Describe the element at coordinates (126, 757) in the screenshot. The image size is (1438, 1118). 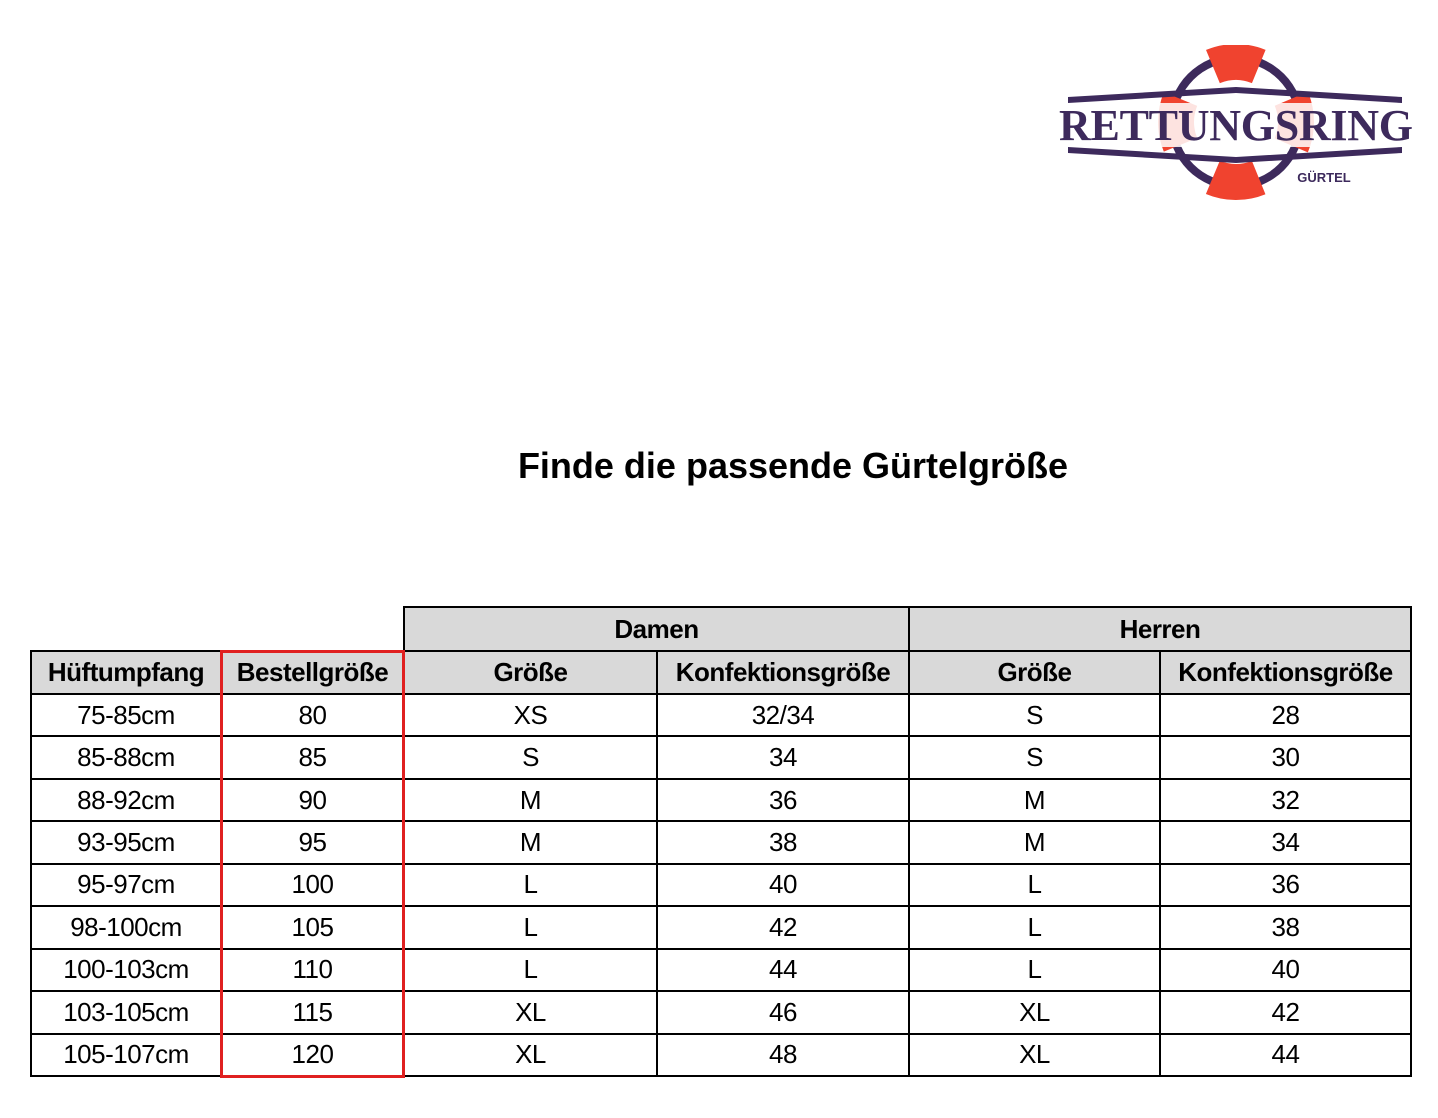
I see `table-cell: 85-88cm` at that location.